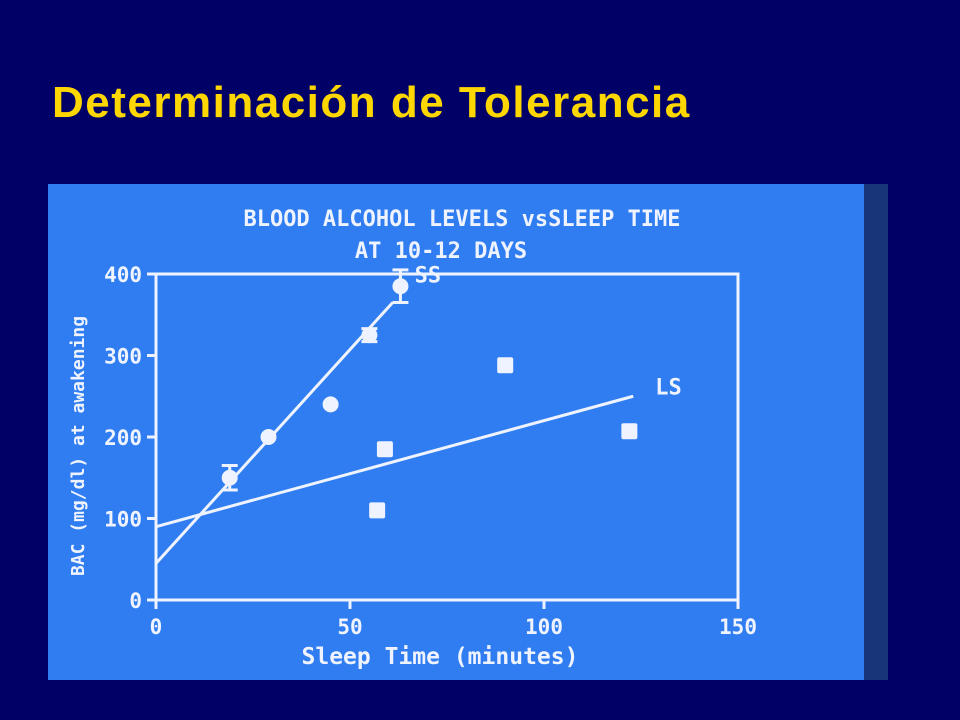  What do you see at coordinates (876, 432) in the screenshot?
I see `photo-edge-strip` at bounding box center [876, 432].